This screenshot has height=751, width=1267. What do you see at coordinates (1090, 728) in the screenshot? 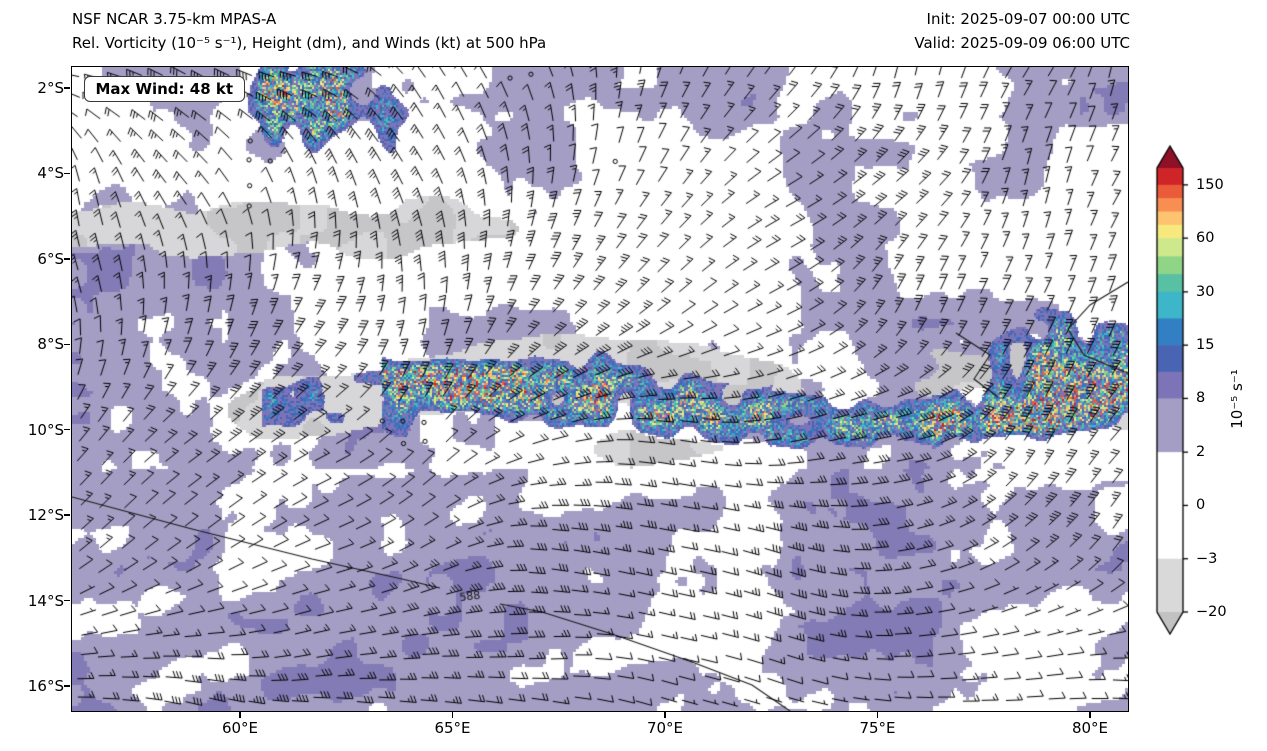
I see `x-tick-80E: 80°E` at bounding box center [1090, 728].